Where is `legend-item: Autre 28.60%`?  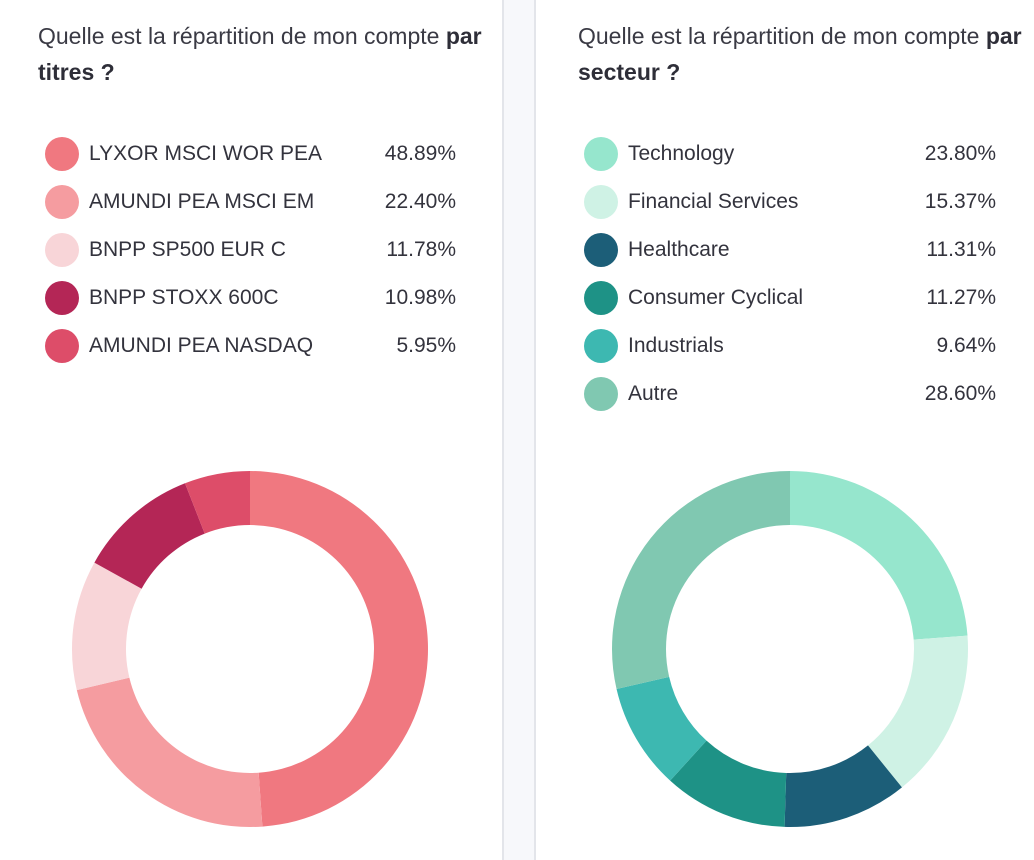
legend-item: Autre 28.60% is located at coordinates (790, 394).